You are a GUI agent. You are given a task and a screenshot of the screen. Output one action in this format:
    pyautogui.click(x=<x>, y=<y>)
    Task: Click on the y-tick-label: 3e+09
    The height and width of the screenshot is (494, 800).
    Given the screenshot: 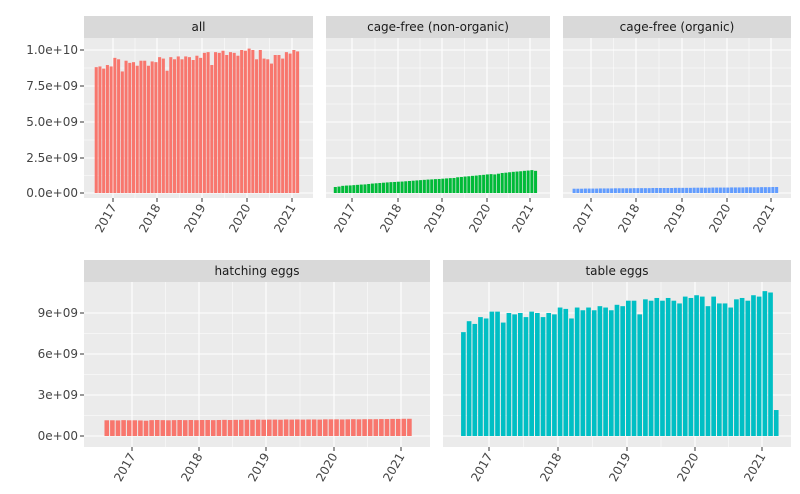 What is the action you would take?
    pyautogui.click(x=58, y=395)
    